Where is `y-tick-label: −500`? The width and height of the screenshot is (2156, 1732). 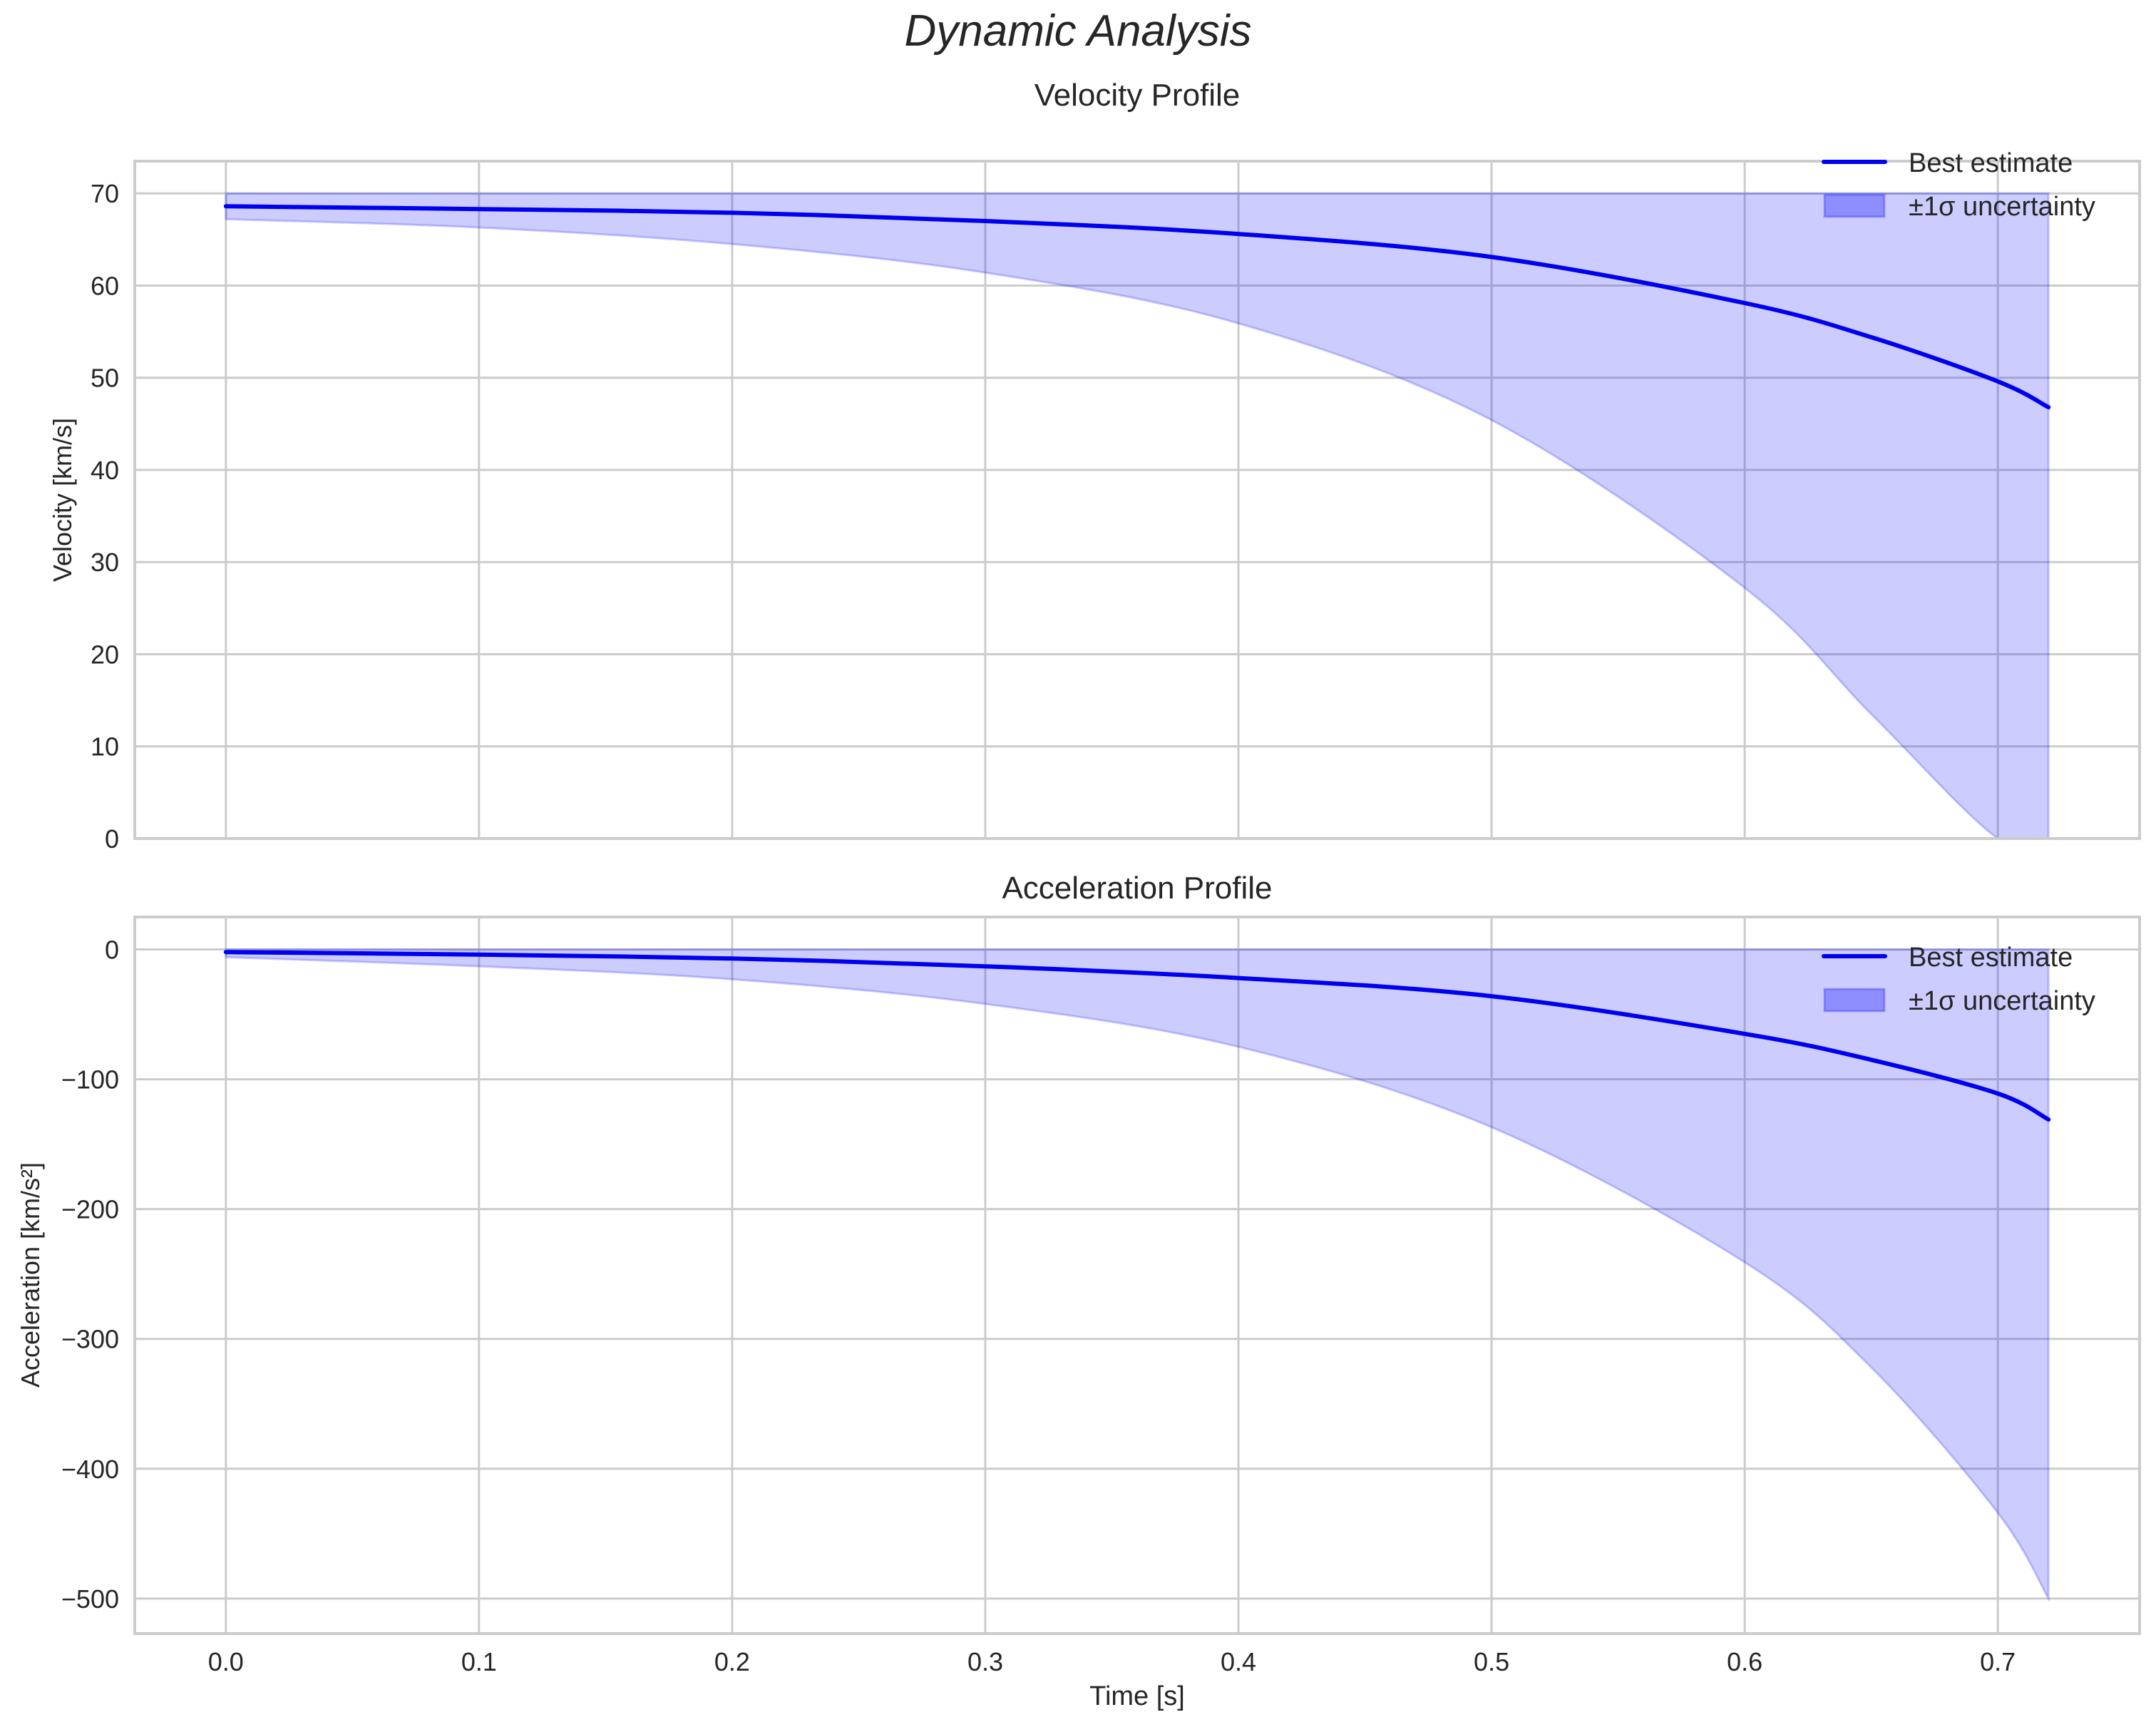 y-tick-label: −500 is located at coordinates (90, 1599).